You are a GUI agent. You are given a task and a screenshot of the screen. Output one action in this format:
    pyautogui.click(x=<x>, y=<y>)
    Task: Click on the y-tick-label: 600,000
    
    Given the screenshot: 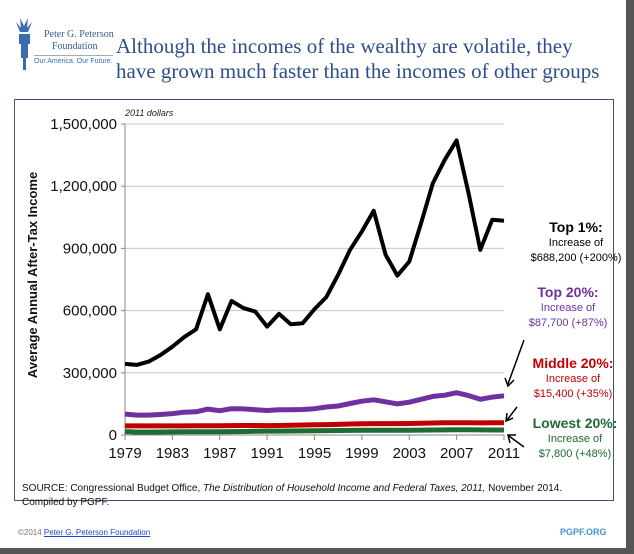 What is the action you would take?
    pyautogui.click(x=90, y=311)
    